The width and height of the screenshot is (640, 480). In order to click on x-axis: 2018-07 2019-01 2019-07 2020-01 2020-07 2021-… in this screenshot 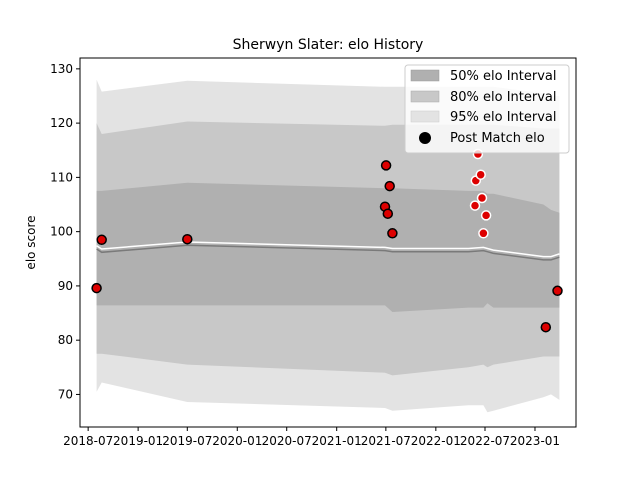, I will do `click(311, 437)`.